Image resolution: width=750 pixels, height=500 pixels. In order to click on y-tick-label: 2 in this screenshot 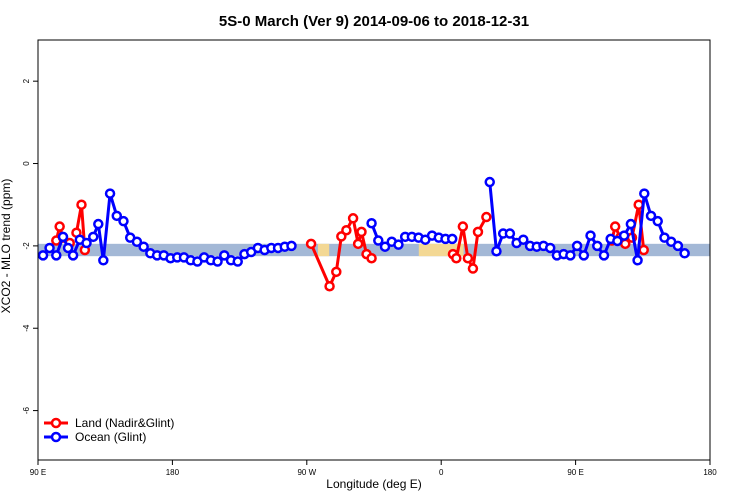, I will do `click(26, 80)`.